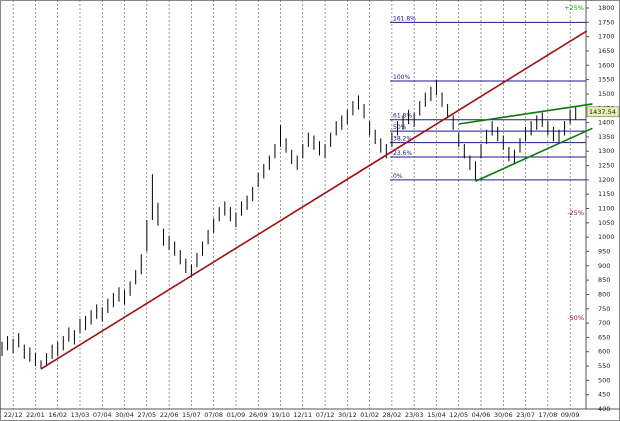 The height and width of the screenshot is (421, 620). Describe the element at coordinates (369, 415) in the screenshot. I see `x-tick-label: 01/02` at that location.